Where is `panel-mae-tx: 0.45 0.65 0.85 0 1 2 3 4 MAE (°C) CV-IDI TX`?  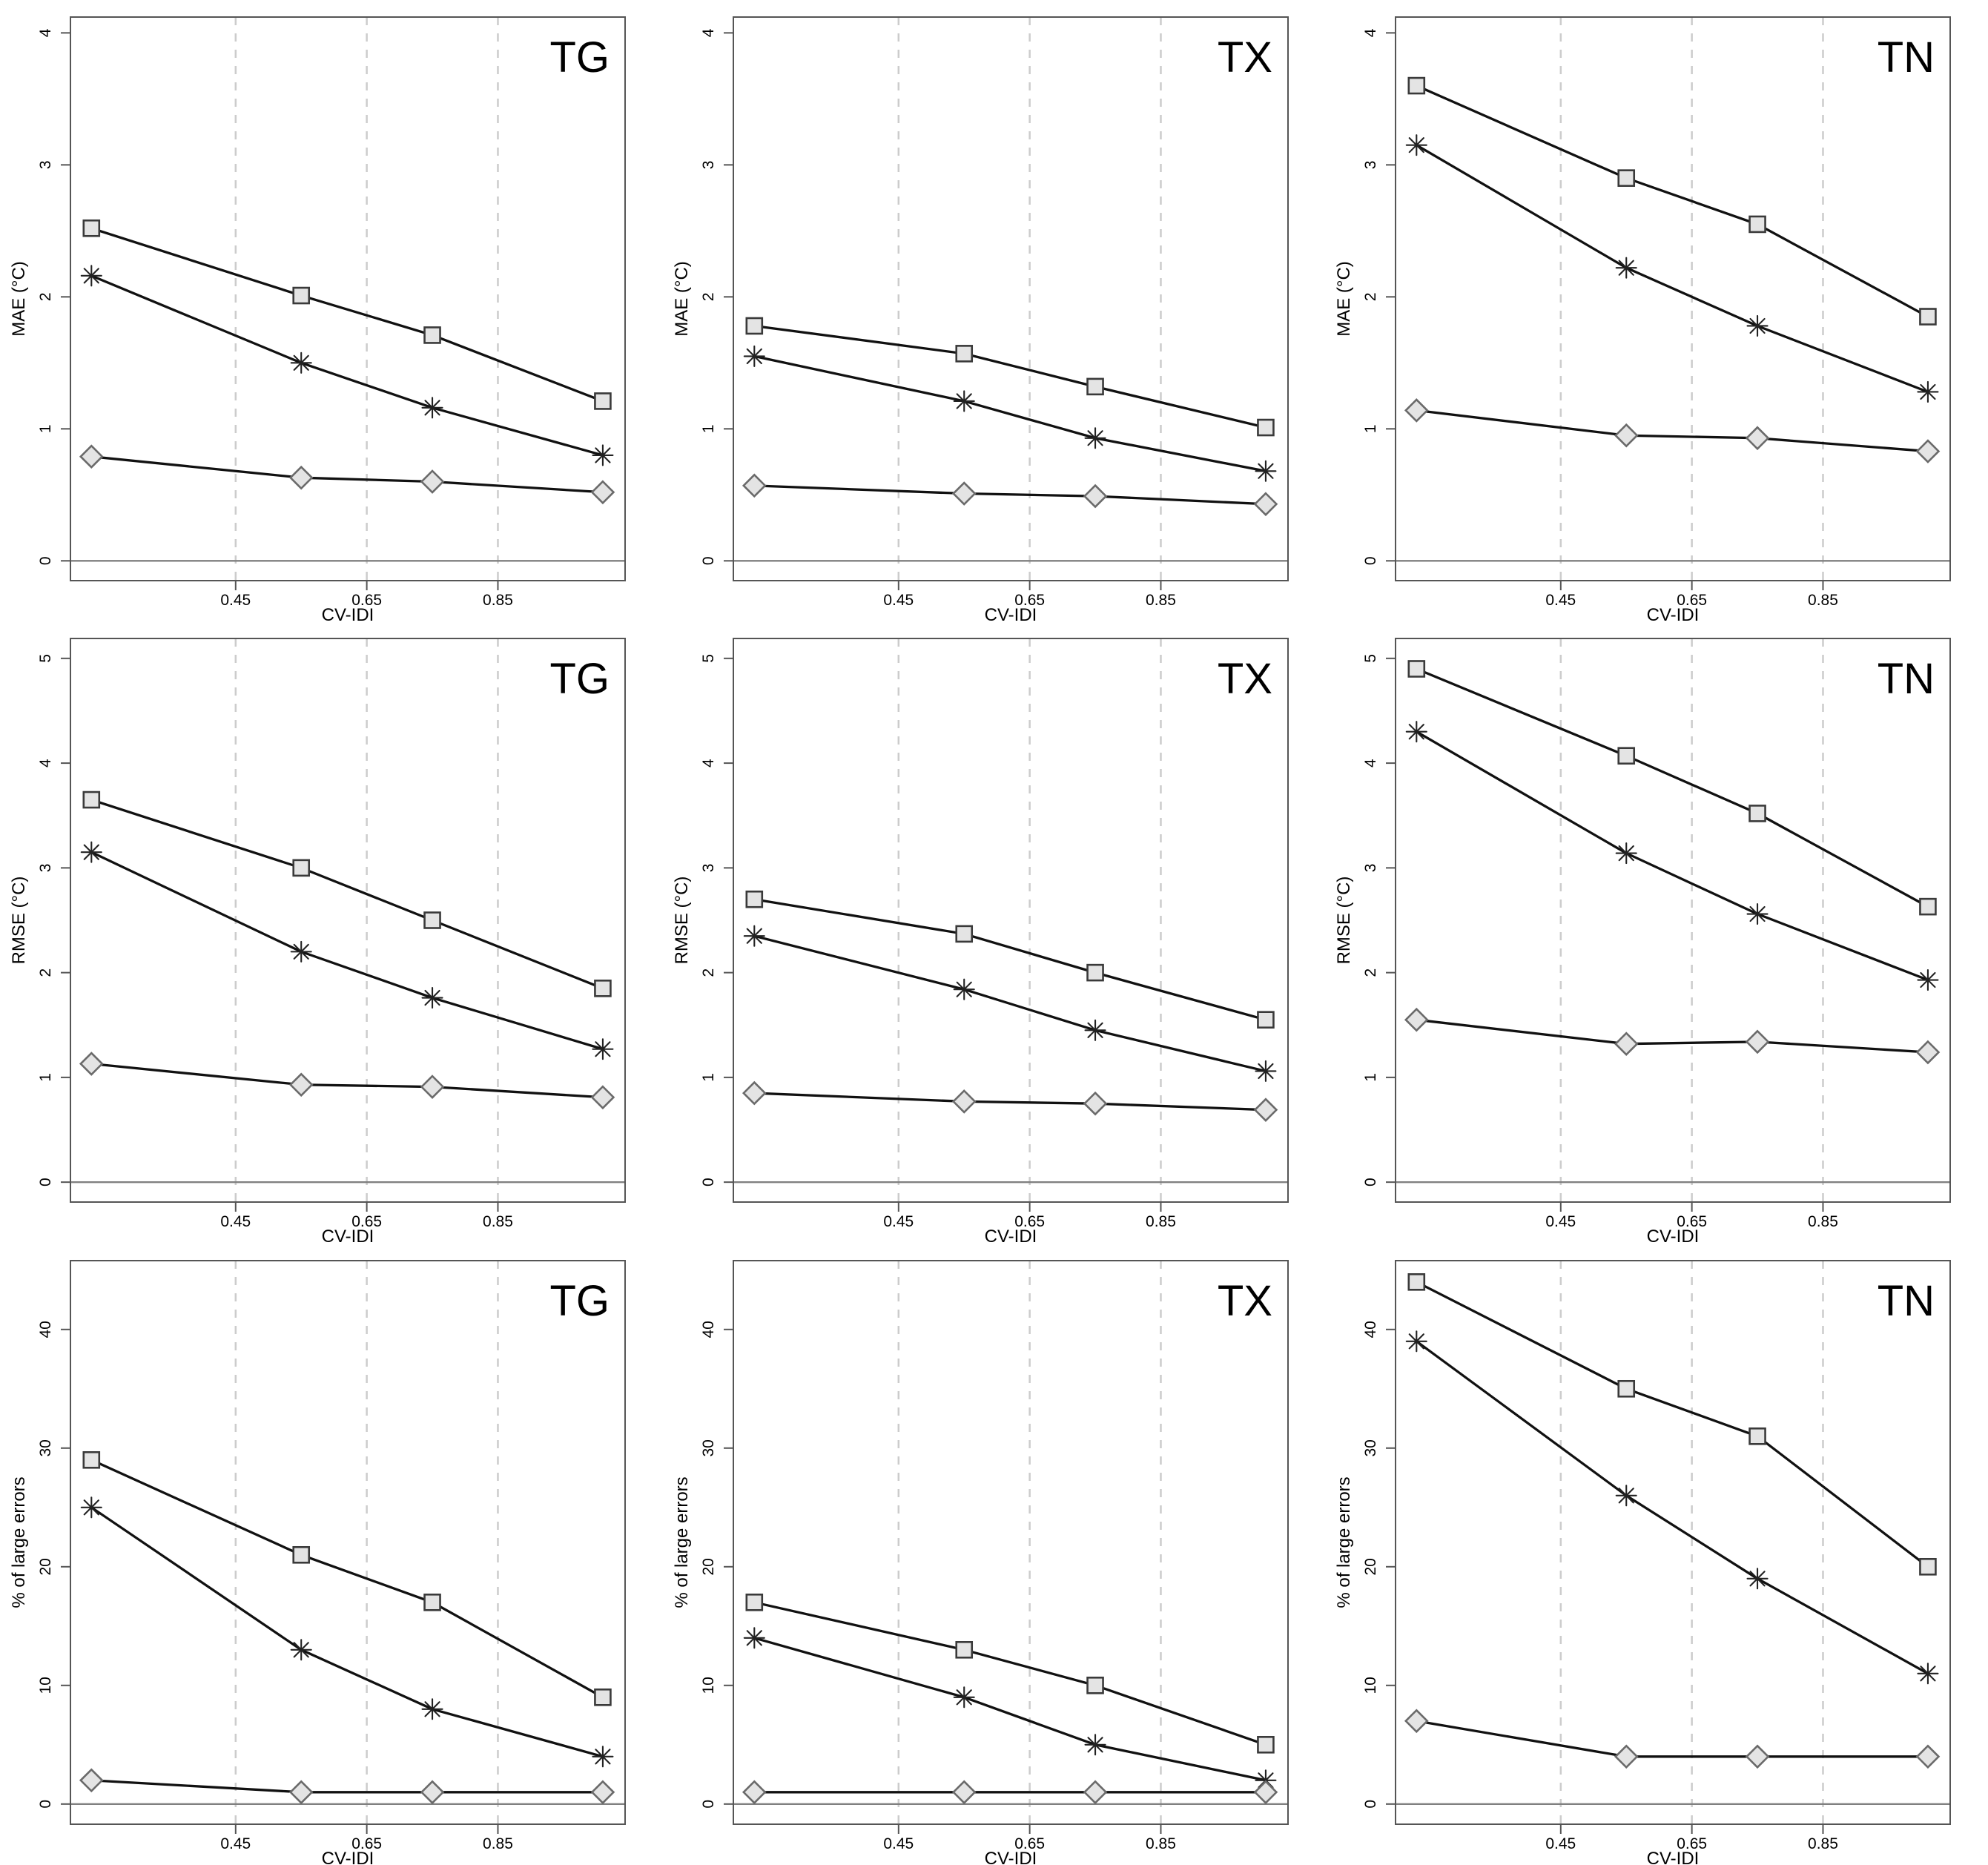 panel-mae-tx: 0.45 0.65 0.85 0 1 2 3 4 MAE (°C) CV-IDI TX is located at coordinates (995, 310).